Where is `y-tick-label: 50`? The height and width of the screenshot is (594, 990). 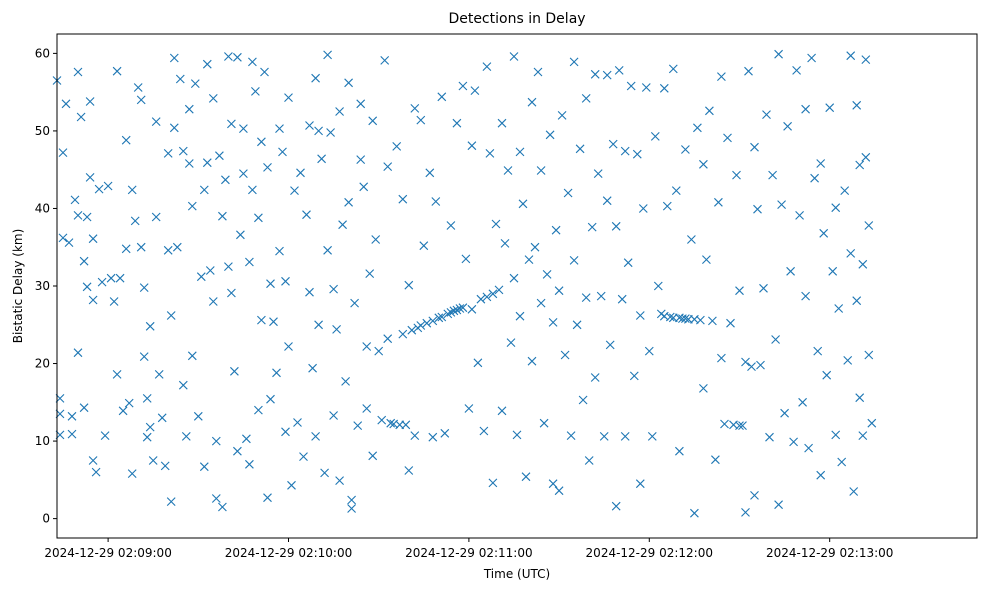
y-tick-label: 50 is located at coordinates (42, 131).